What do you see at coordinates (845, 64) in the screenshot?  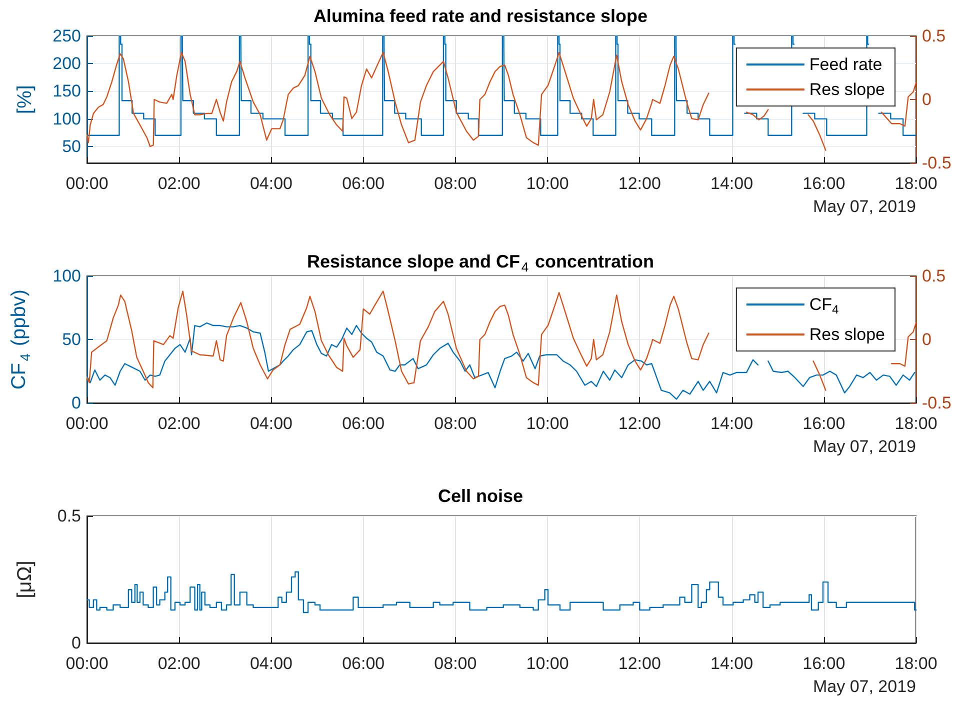 I see `legend-label: Feed rate` at bounding box center [845, 64].